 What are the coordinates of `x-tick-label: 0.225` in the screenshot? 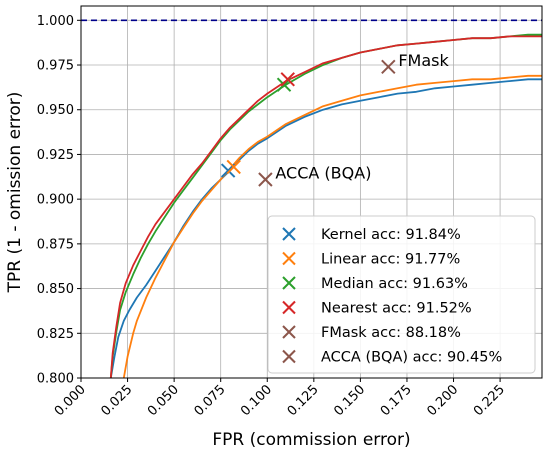 It's located at (489, 400).